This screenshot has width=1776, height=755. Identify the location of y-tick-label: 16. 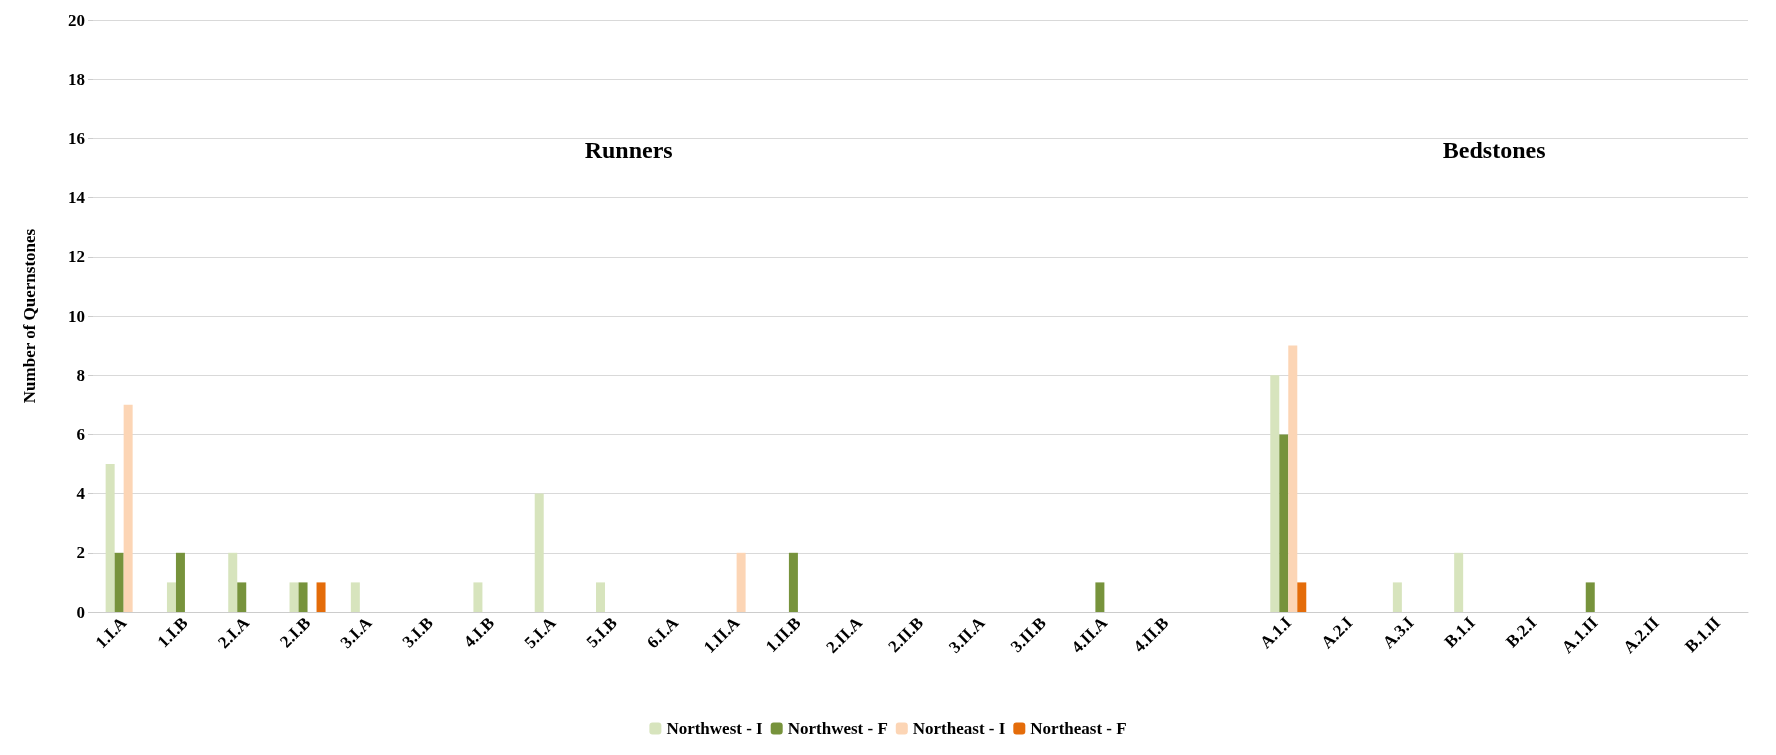
(76, 138).